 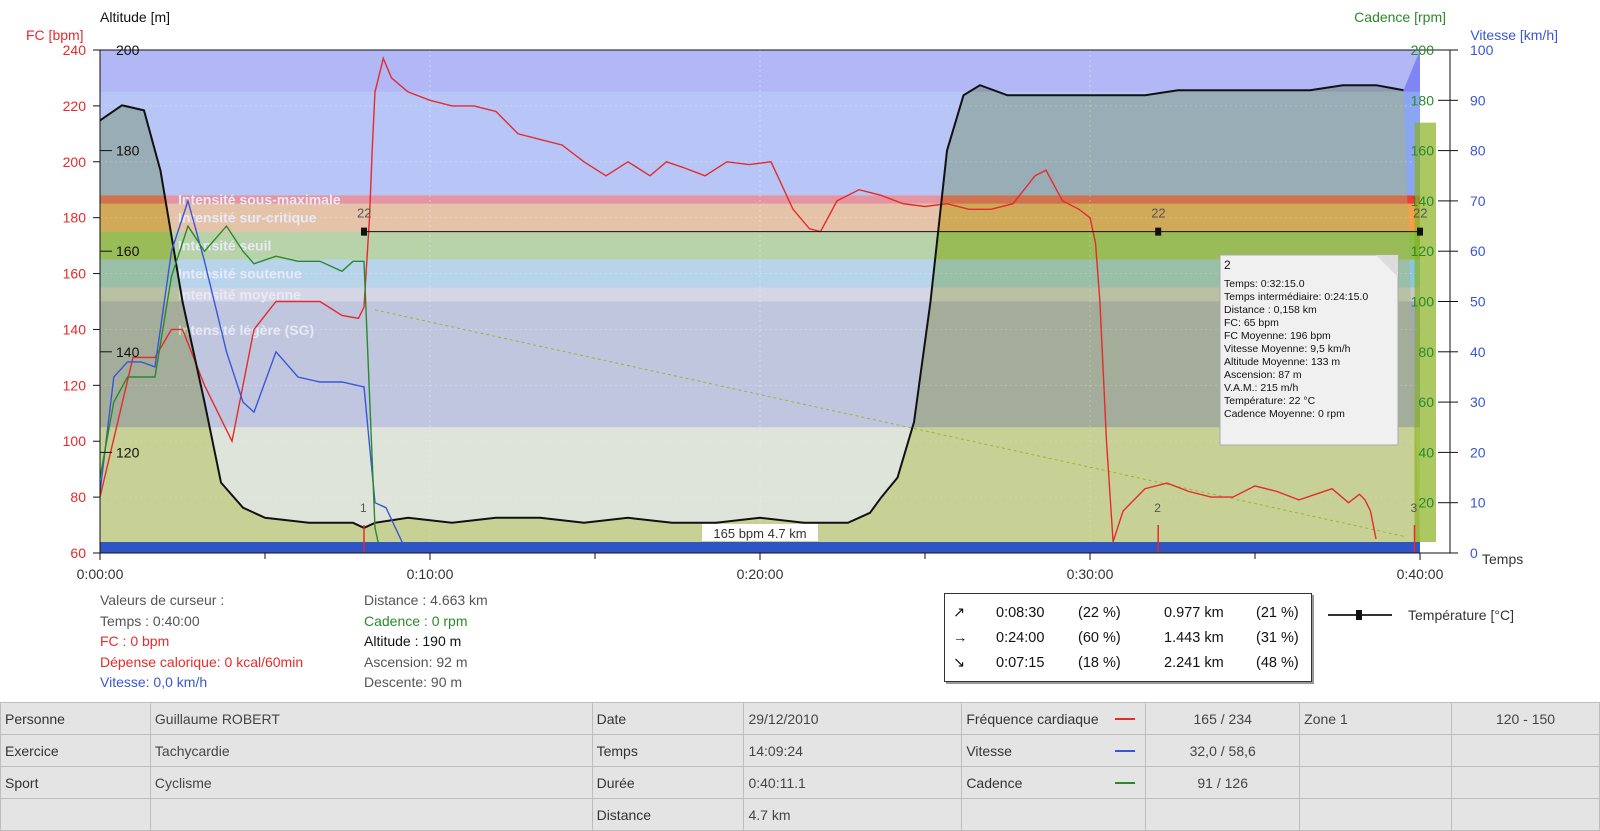 What do you see at coordinates (75, 782) in the screenshot?
I see `sport-label: Sport` at bounding box center [75, 782].